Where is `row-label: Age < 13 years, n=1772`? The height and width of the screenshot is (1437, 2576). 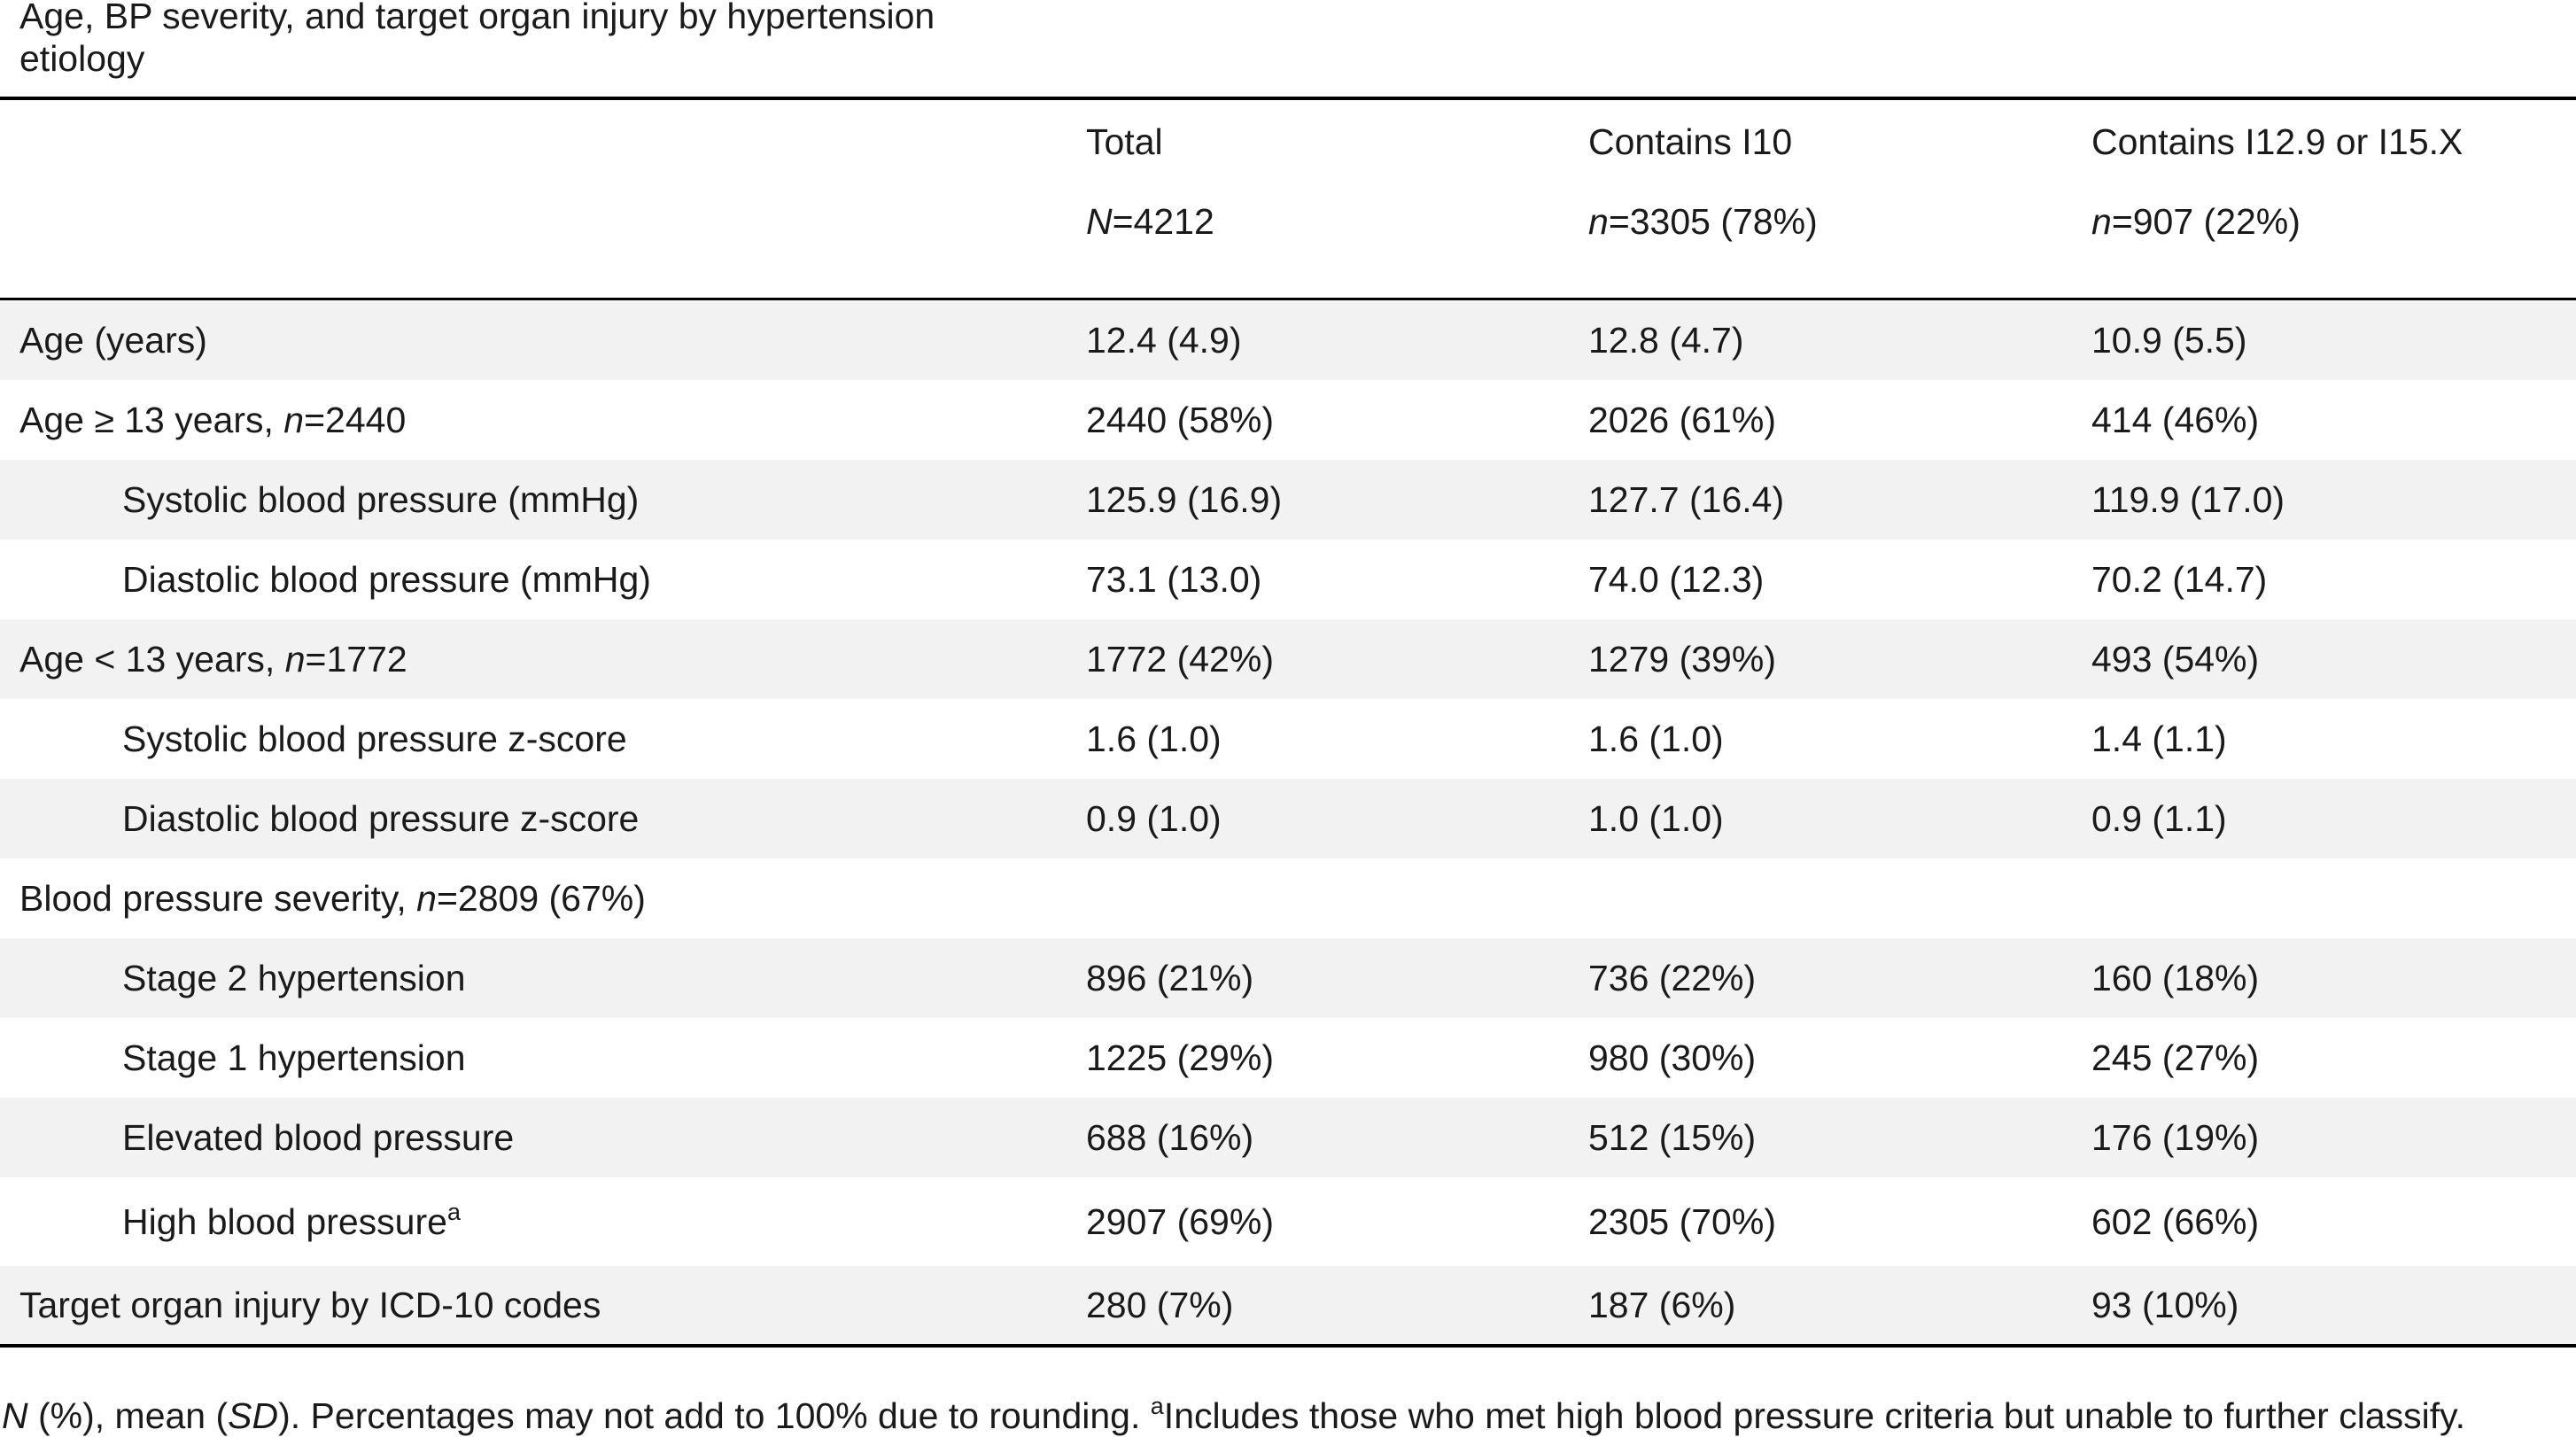 row-label: Age < 13 years, n=1772 is located at coordinates (213, 659).